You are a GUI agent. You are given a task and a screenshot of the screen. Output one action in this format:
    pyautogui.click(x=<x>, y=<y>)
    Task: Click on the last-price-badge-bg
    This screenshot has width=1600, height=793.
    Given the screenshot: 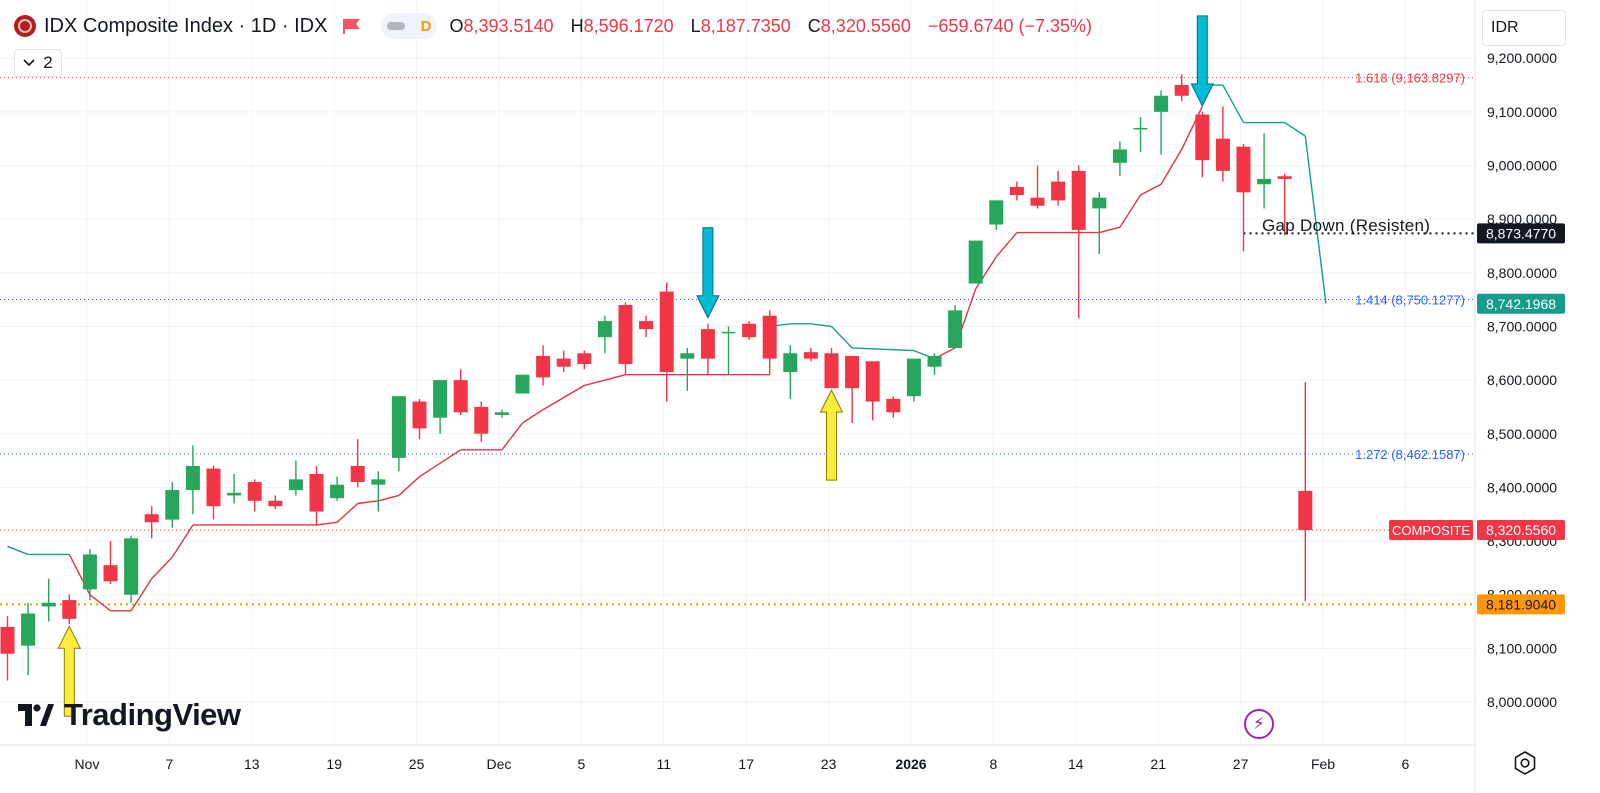 What is the action you would take?
    pyautogui.click(x=1521, y=530)
    